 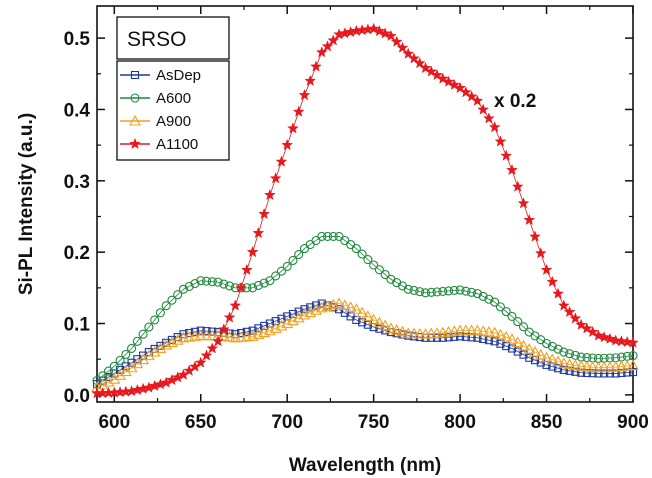 What do you see at coordinates (135, 143) in the screenshot?
I see `legend-swatch-marker` at bounding box center [135, 143].